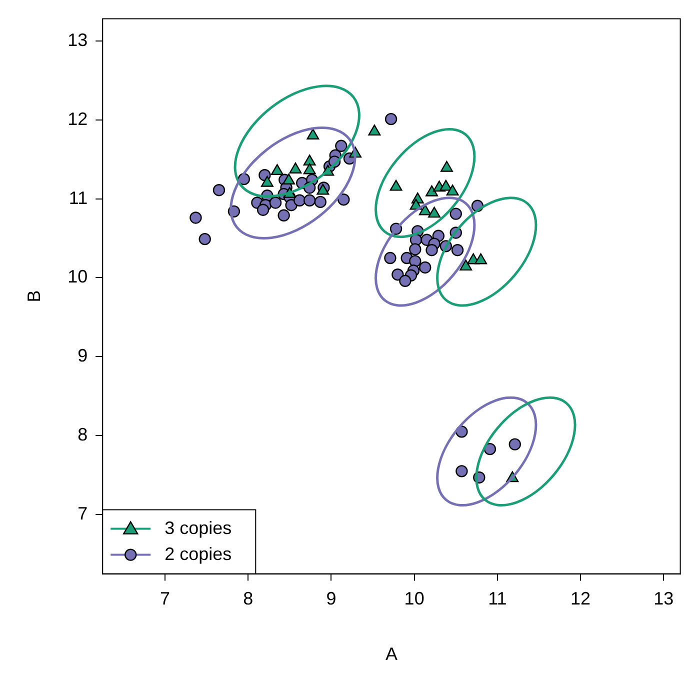  What do you see at coordinates (198, 528) in the screenshot?
I see `legend-label: 3 copies` at bounding box center [198, 528].